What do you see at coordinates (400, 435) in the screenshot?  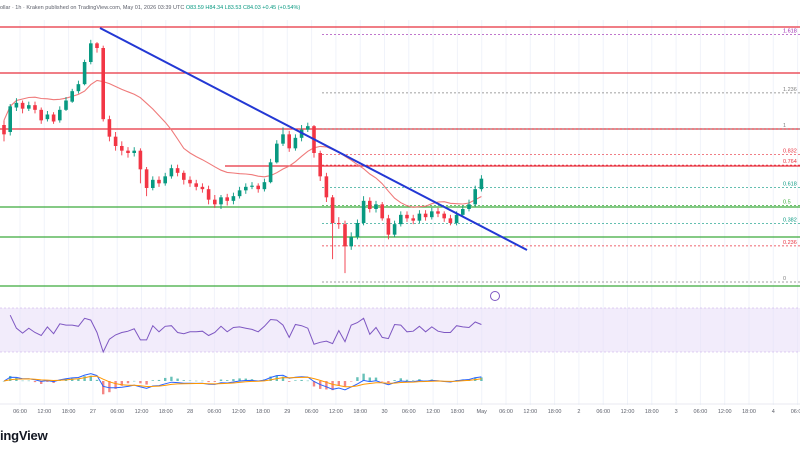 I see `tradingview-footer: ingView` at bounding box center [400, 435].